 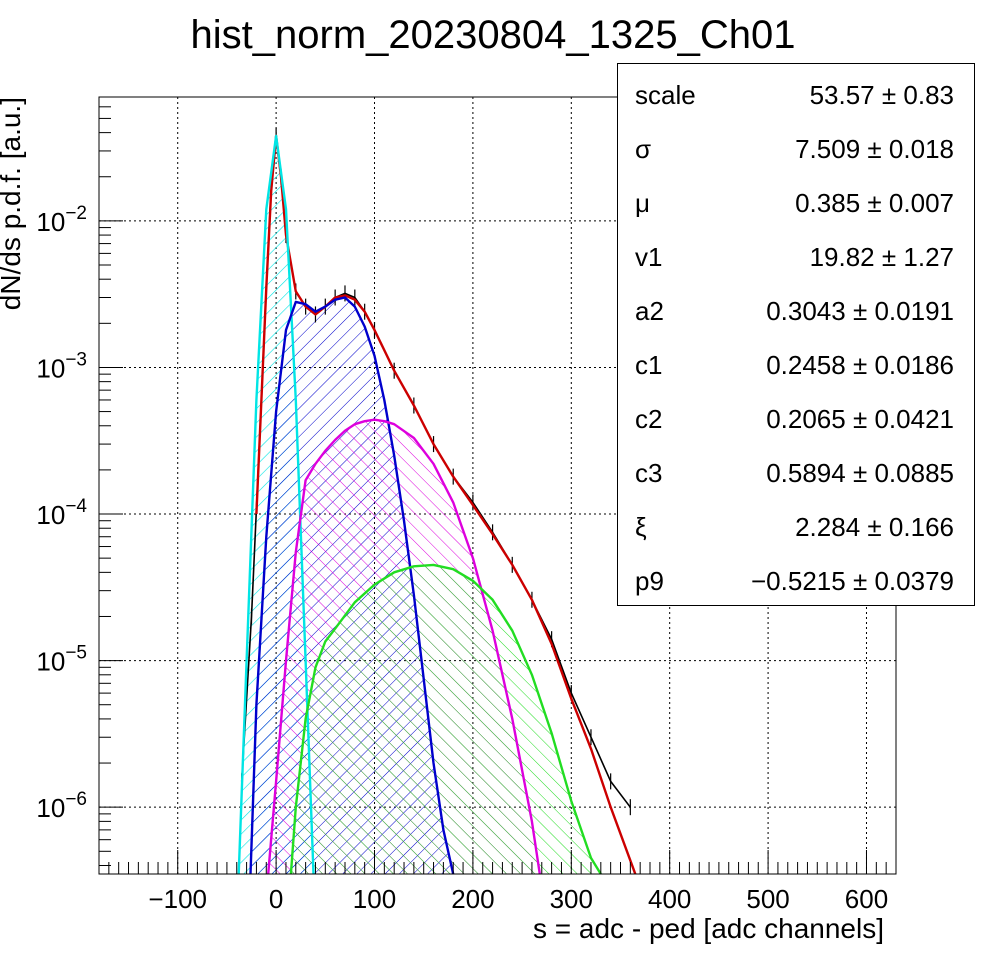 I want to click on stat-value: 0.2065 ± 0.0421, so click(x=860, y=419).